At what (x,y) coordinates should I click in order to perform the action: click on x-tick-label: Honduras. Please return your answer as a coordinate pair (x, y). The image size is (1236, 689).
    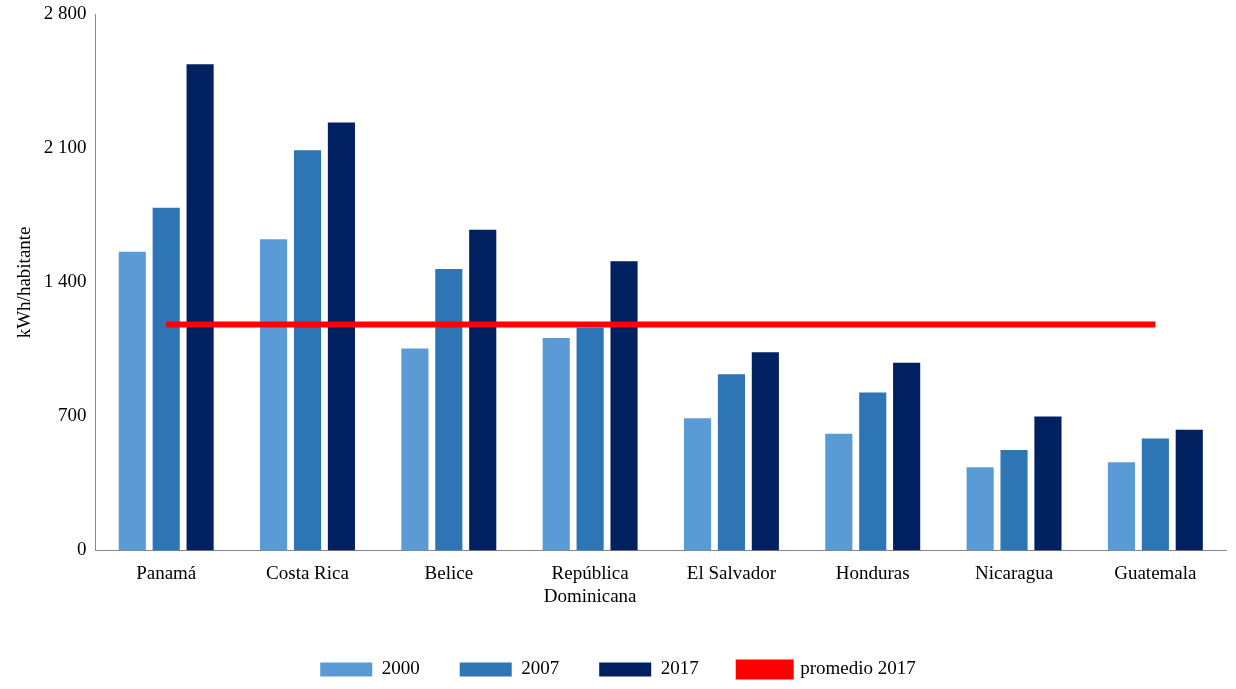
    Looking at the image, I should click on (872, 572).